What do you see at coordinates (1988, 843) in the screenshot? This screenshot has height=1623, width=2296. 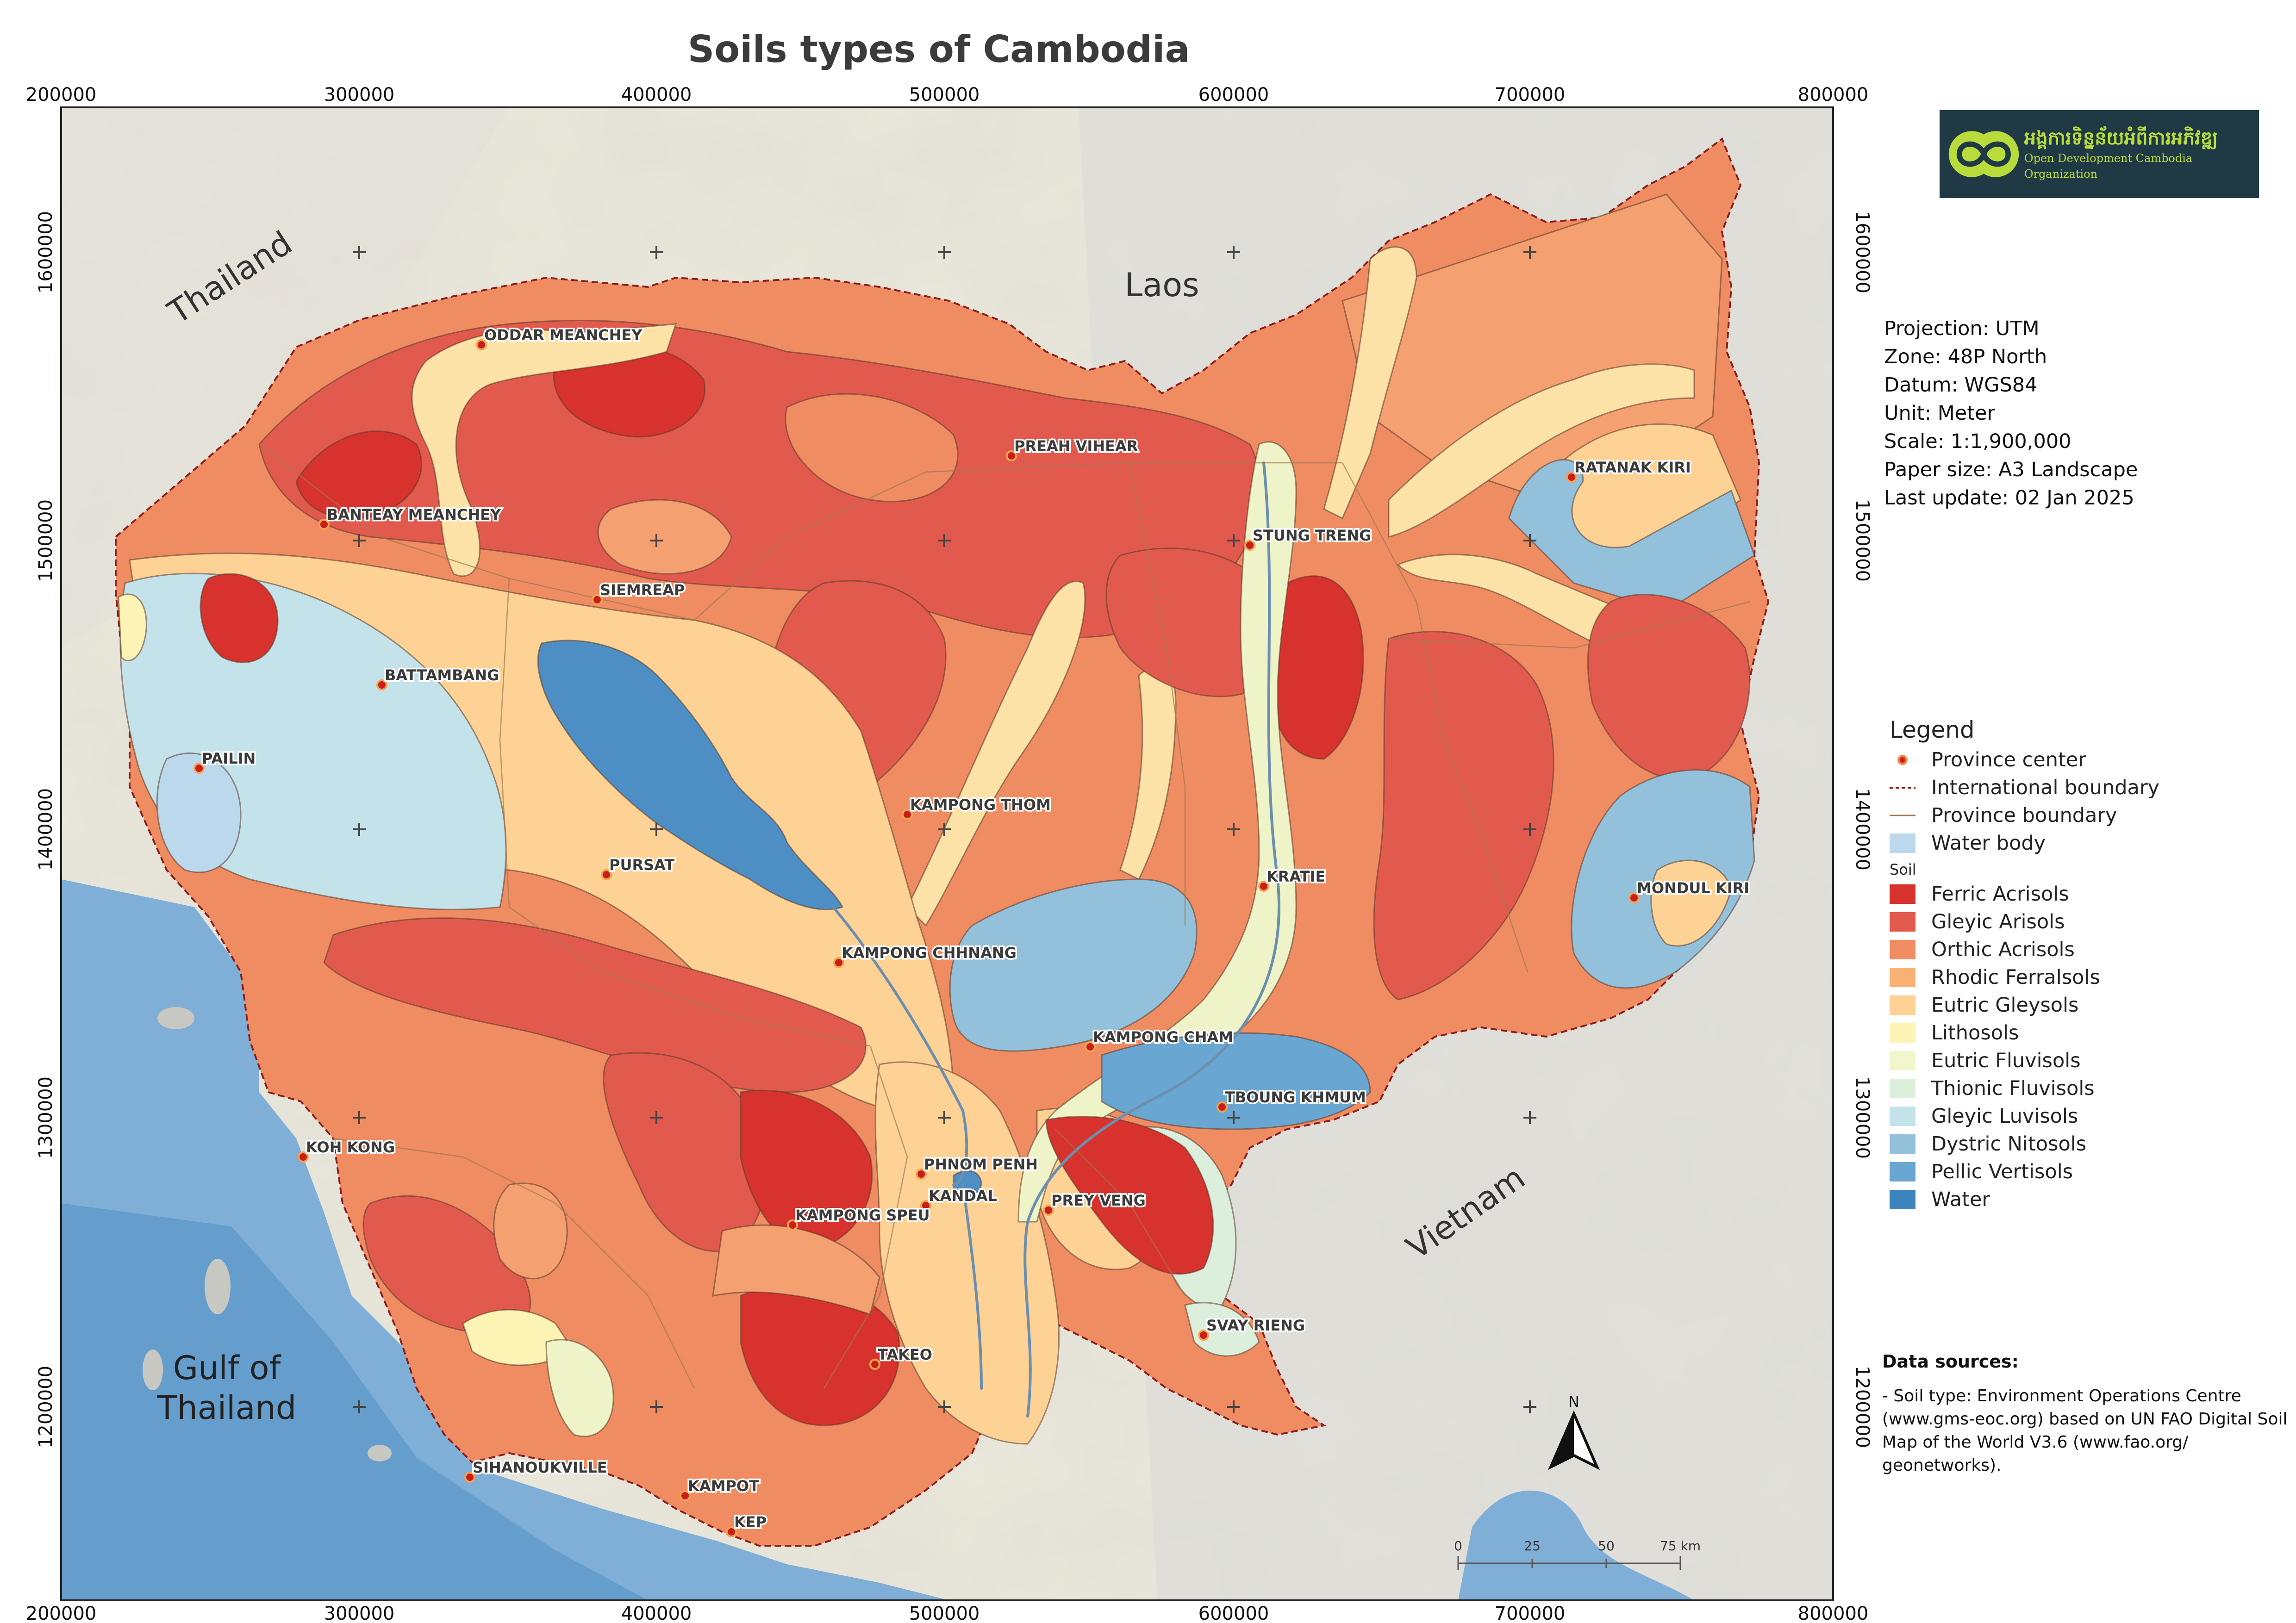 I see `legend-label: Water body` at bounding box center [1988, 843].